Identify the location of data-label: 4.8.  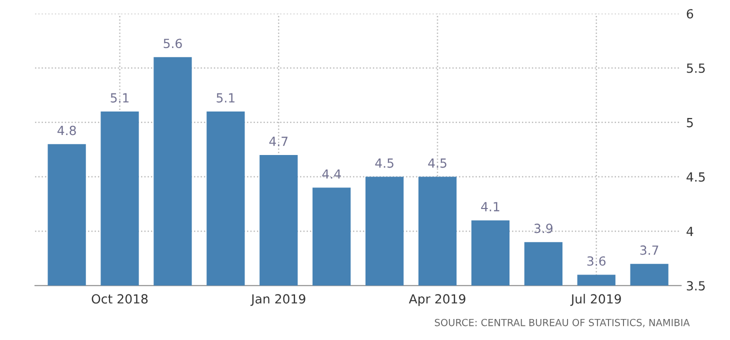
(66, 131).